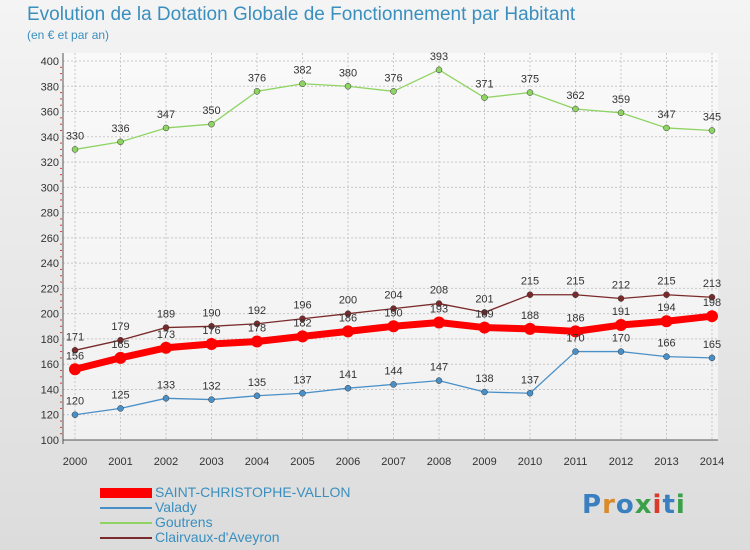  I want to click on data-label: 375, so click(530, 80).